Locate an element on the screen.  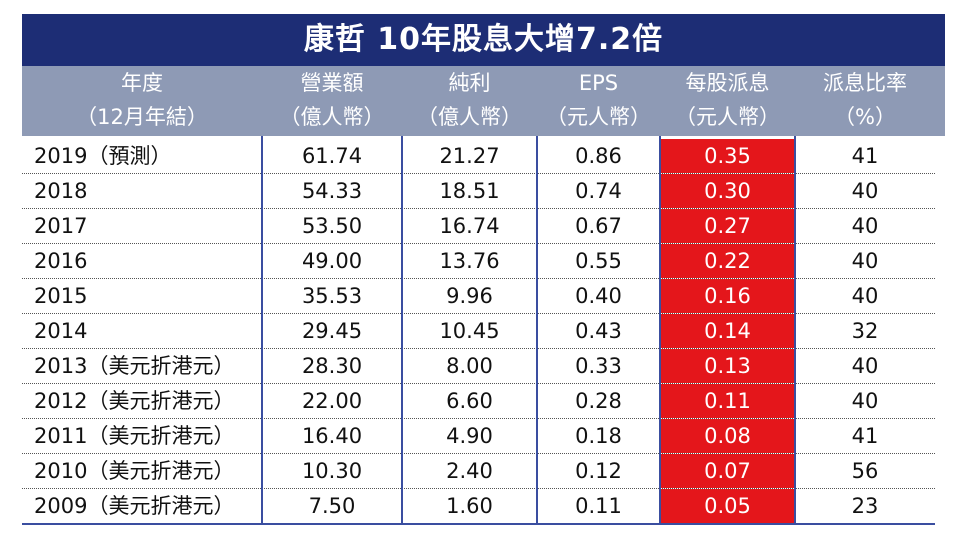
table-cell: 0.13 is located at coordinates (727, 366).